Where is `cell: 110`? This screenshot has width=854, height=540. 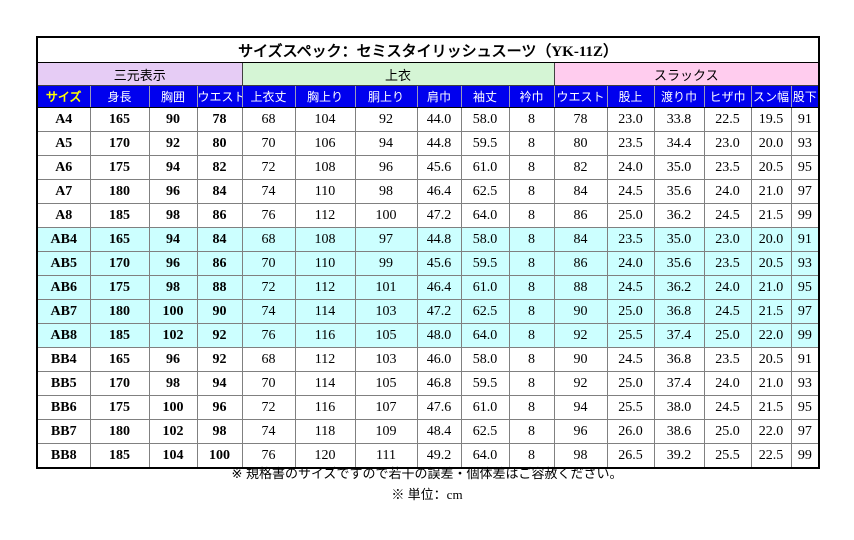
cell: 110 is located at coordinates (325, 191).